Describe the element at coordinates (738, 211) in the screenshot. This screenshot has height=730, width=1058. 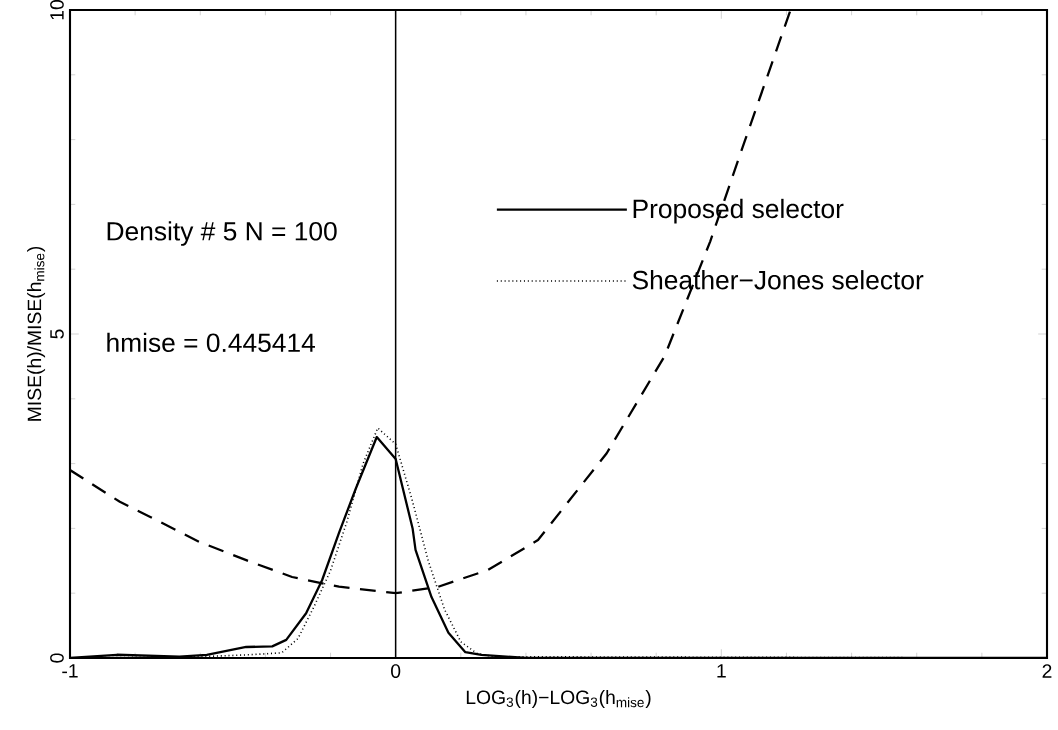
I see `legend-label: Proposed selector` at that location.